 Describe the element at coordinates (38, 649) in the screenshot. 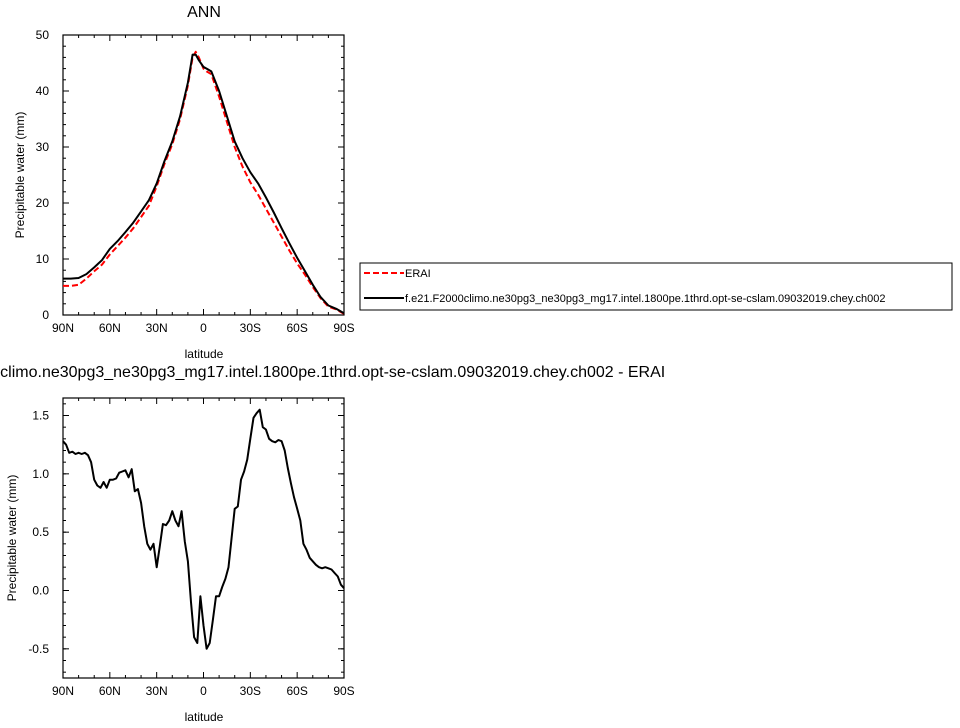

I see `y-tick-label: -0.5` at that location.